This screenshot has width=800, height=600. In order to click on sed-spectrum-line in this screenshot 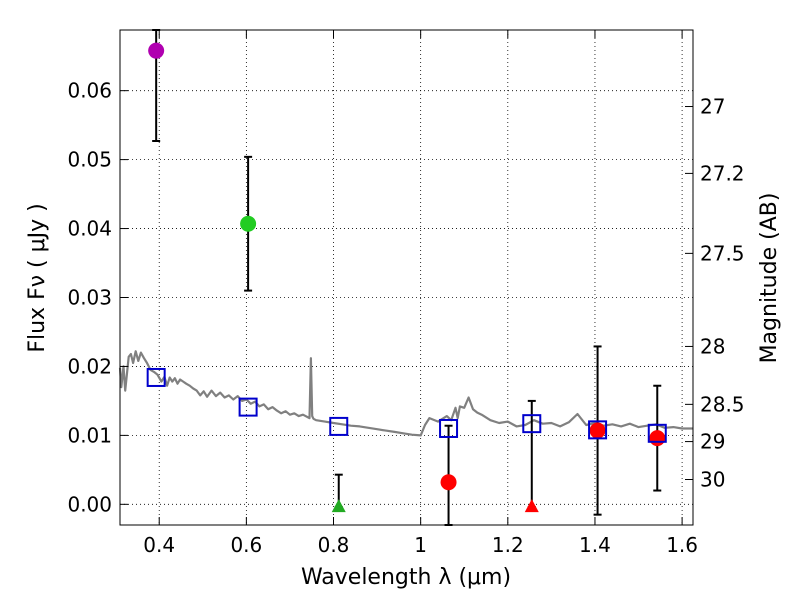, I will do `click(405, 393)`.